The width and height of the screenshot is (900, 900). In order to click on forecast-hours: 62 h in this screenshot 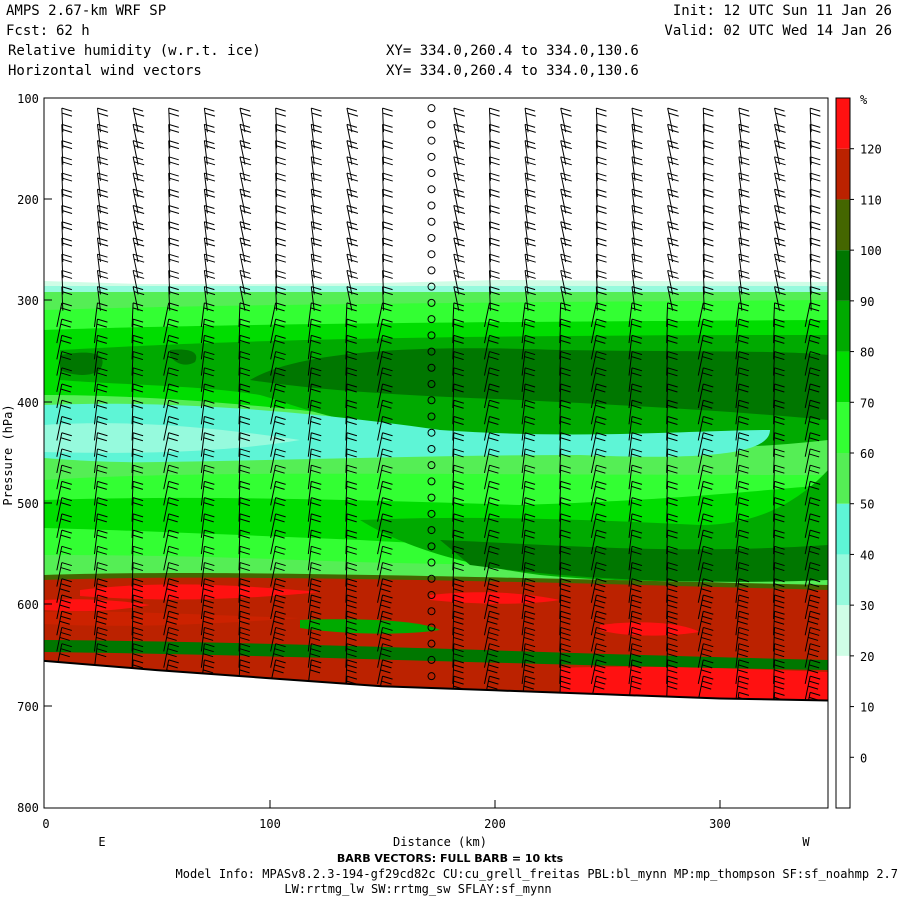, I will do `click(73, 31)`.